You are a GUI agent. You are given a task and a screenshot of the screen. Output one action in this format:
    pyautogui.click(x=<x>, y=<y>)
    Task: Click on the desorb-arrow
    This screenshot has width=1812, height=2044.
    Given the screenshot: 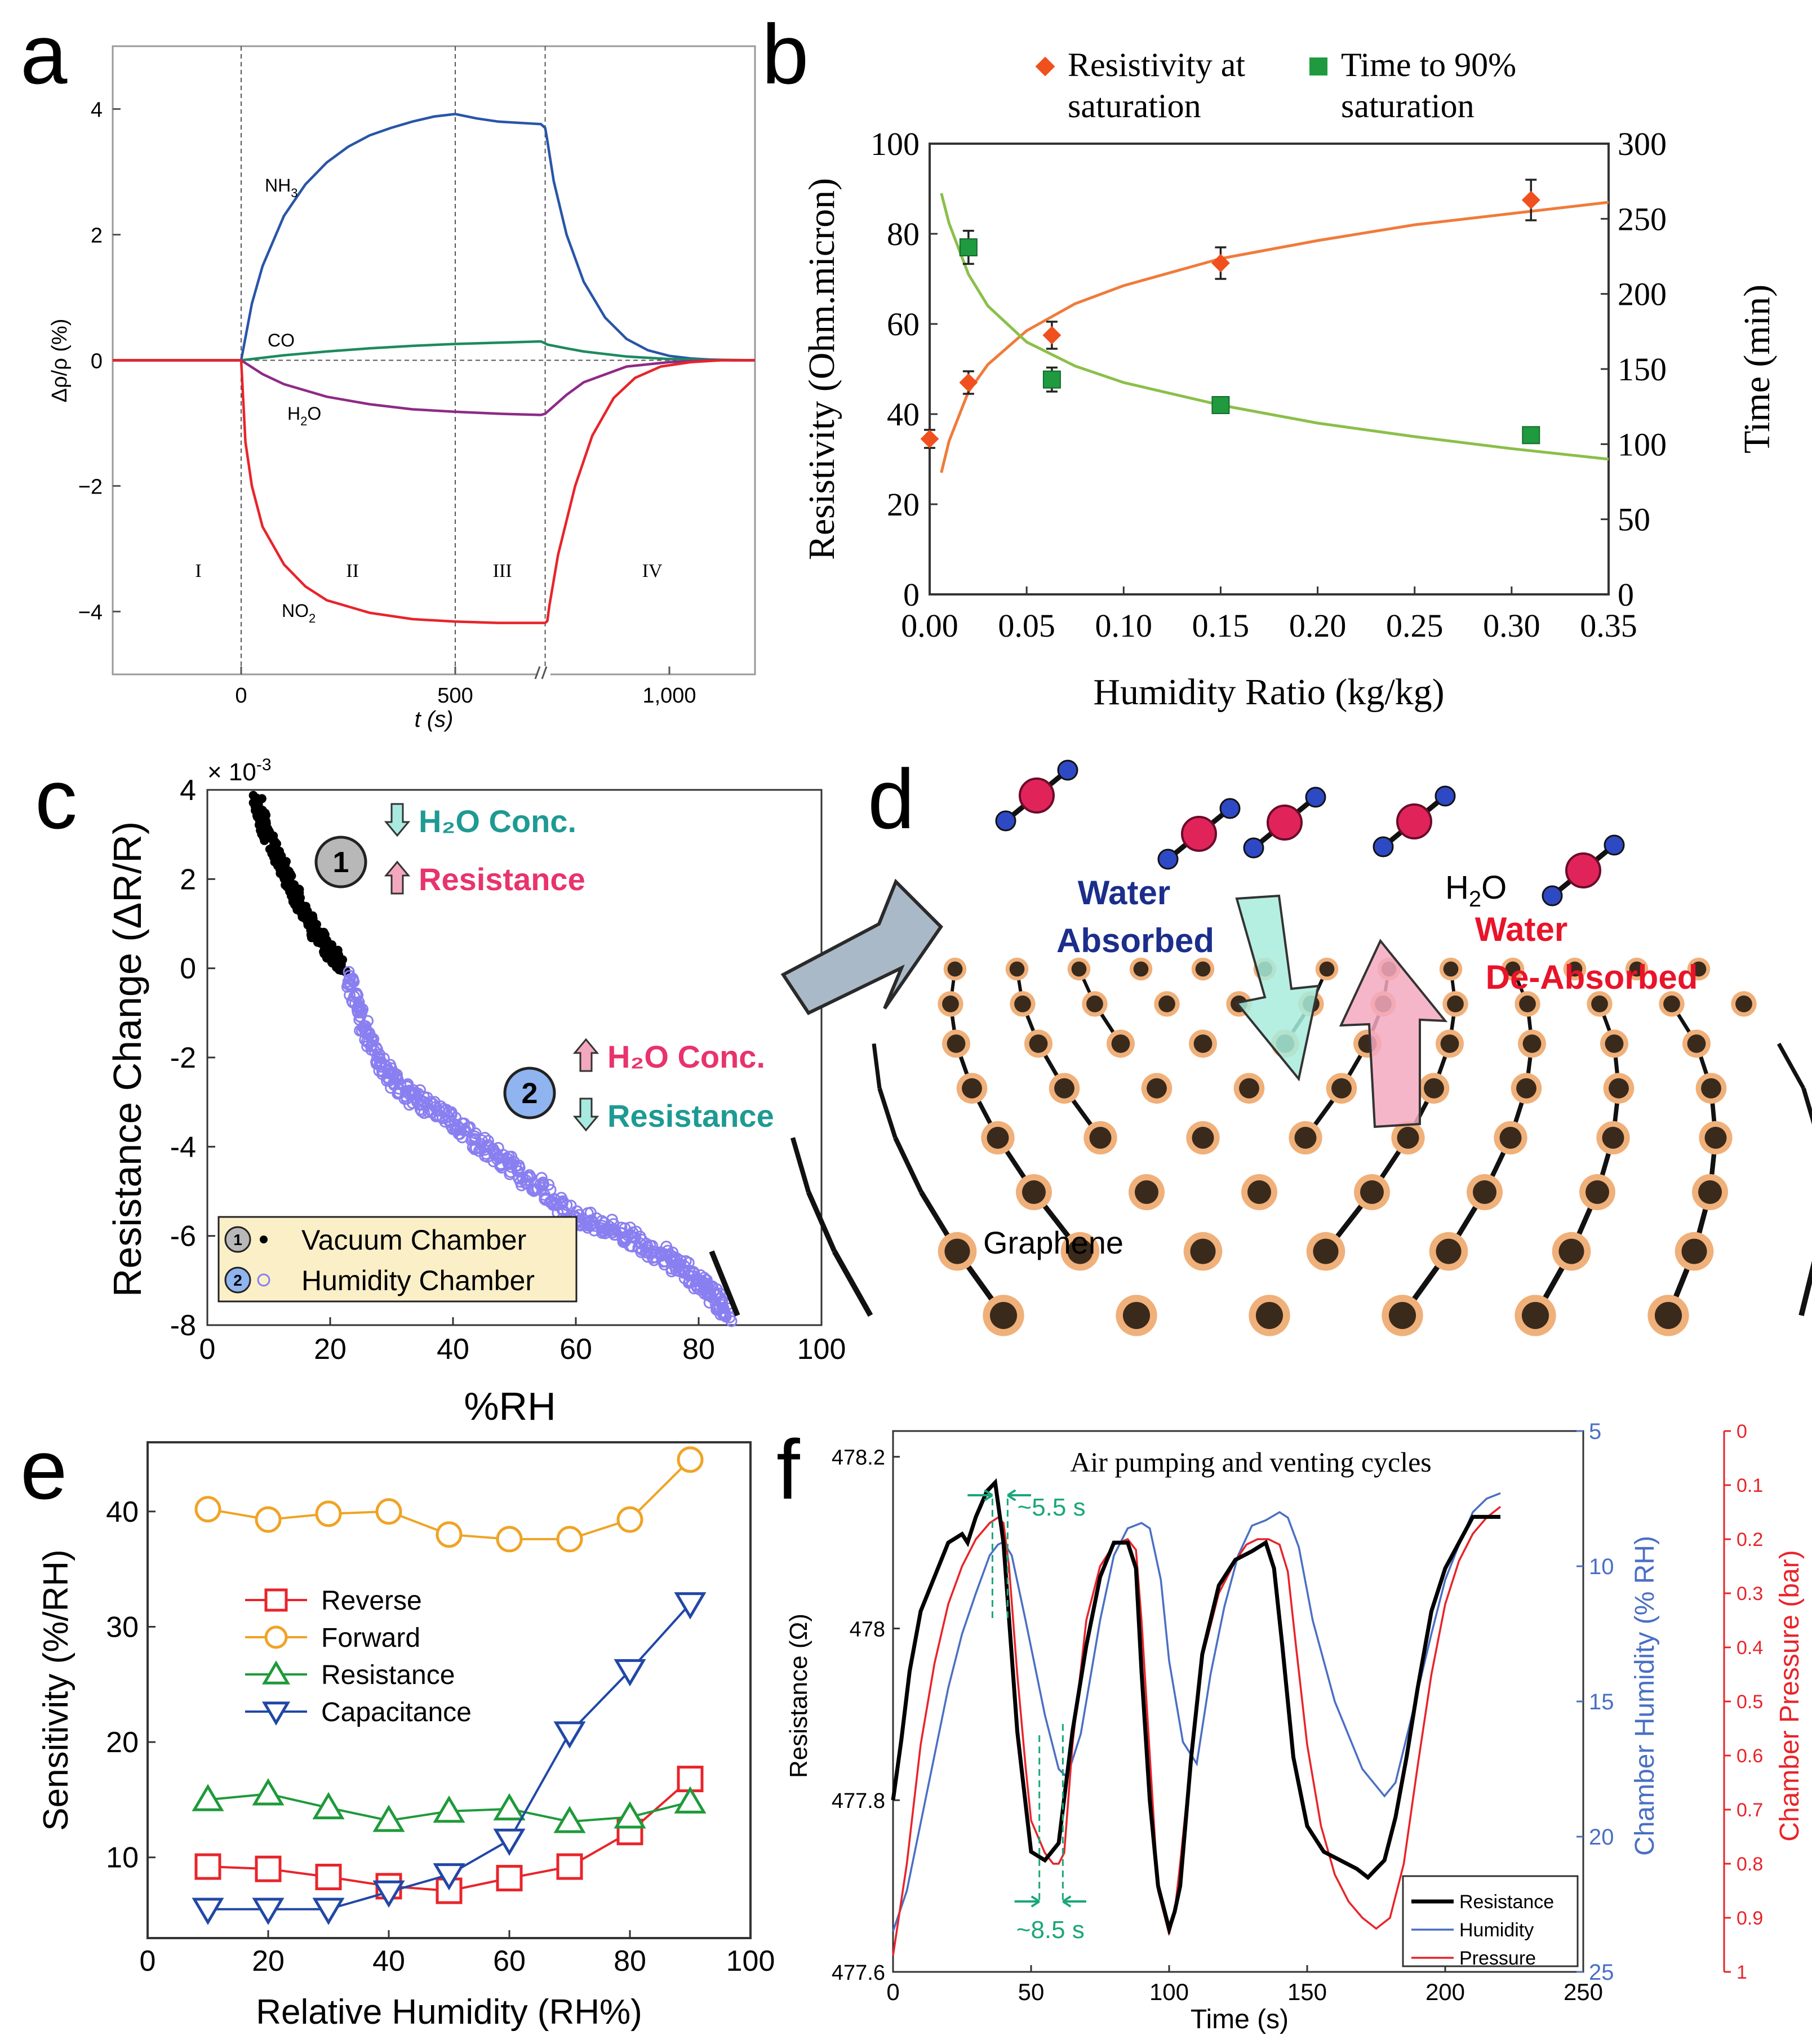 What is the action you would take?
    pyautogui.click(x=1394, y=1033)
    